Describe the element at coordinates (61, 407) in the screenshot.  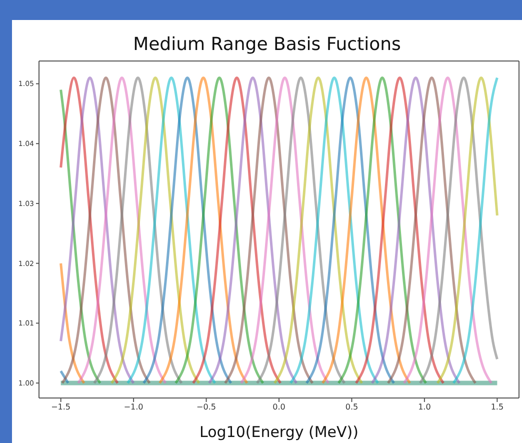
I see `x-tick-label: −1.5` at that location.